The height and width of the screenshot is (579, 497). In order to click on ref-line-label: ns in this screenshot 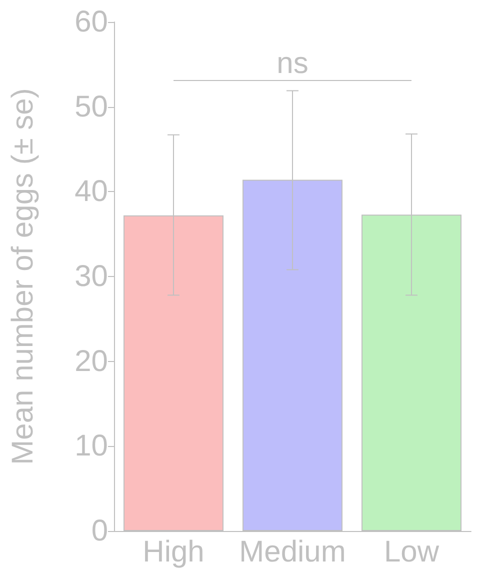, I will do `click(292, 63)`.